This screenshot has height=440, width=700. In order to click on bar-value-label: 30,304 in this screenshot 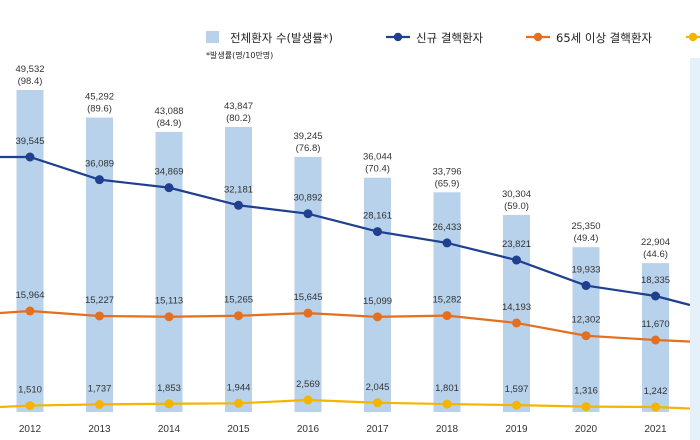, I will do `click(516, 194)`.